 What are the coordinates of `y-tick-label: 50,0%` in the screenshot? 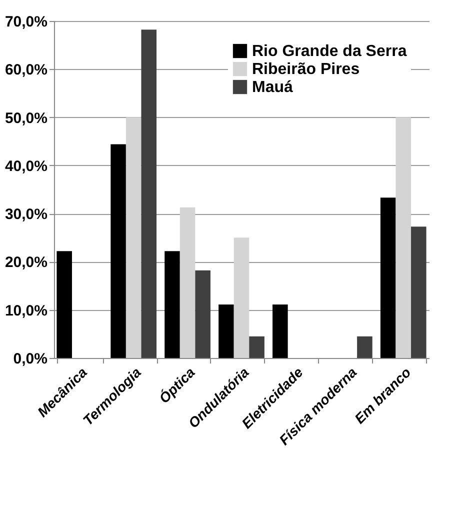 It's located at (26, 118).